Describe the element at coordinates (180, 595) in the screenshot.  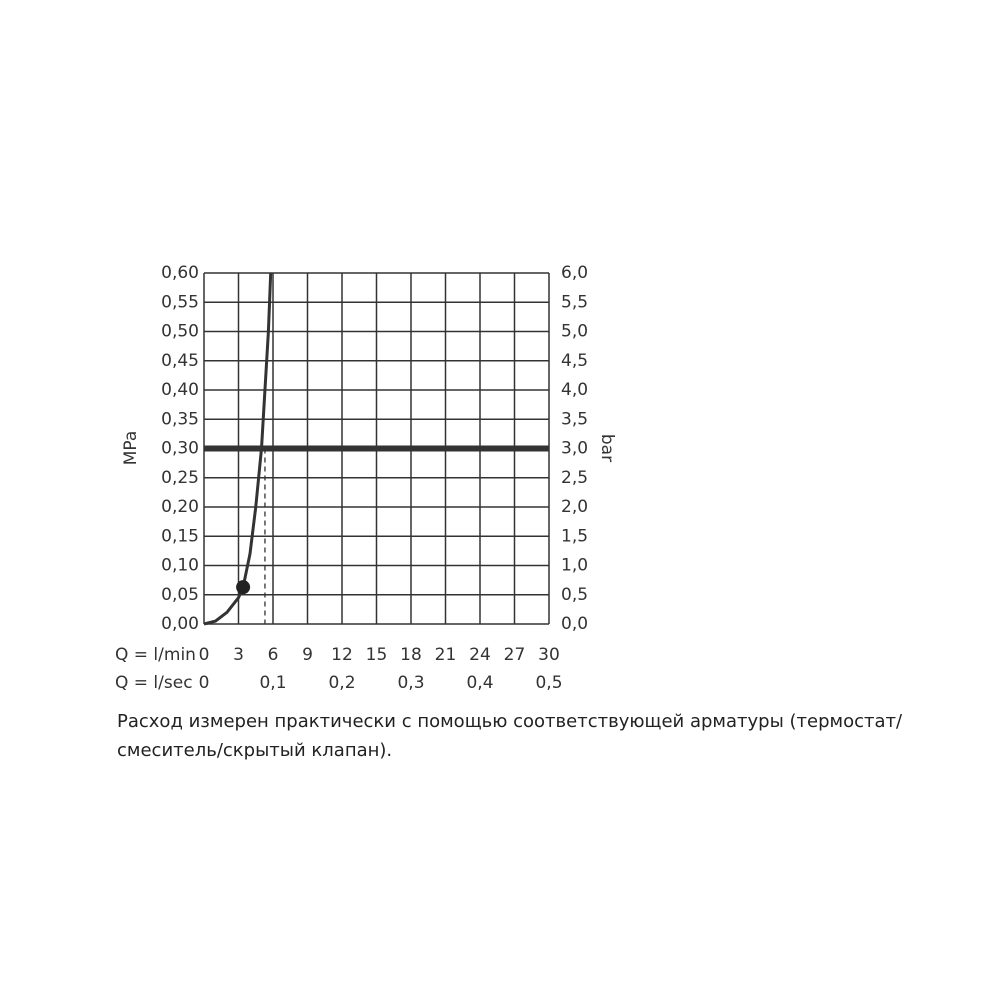
I see `y-tick-label: 0,05` at that location.